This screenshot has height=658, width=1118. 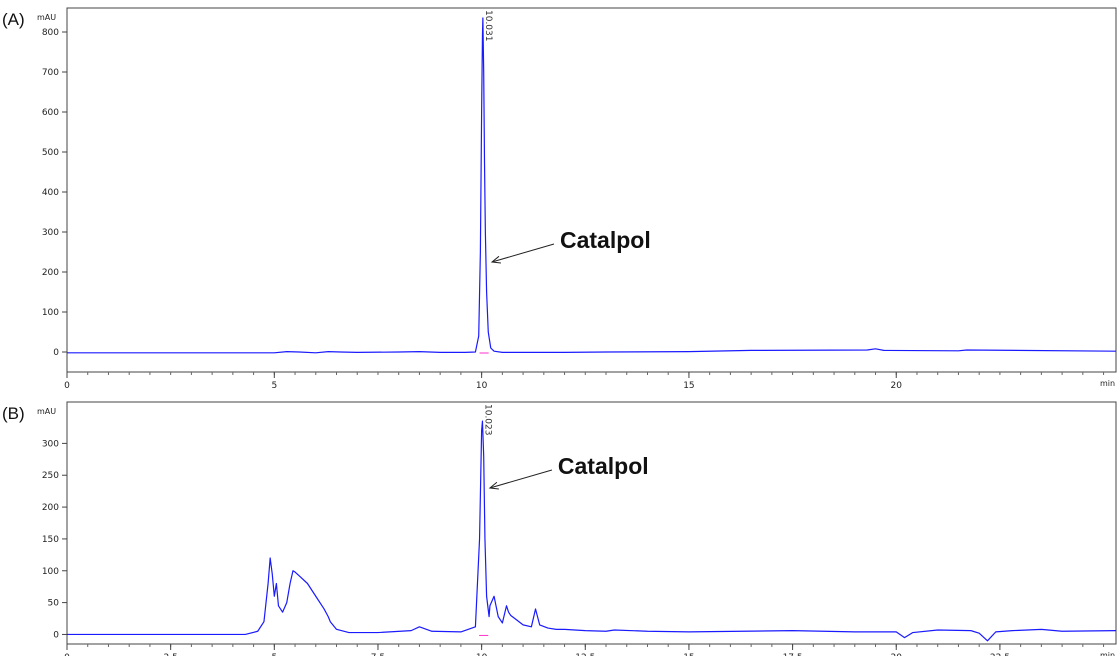 I want to click on chart-b-x-tick-label: 17.5, so click(x=793, y=654).